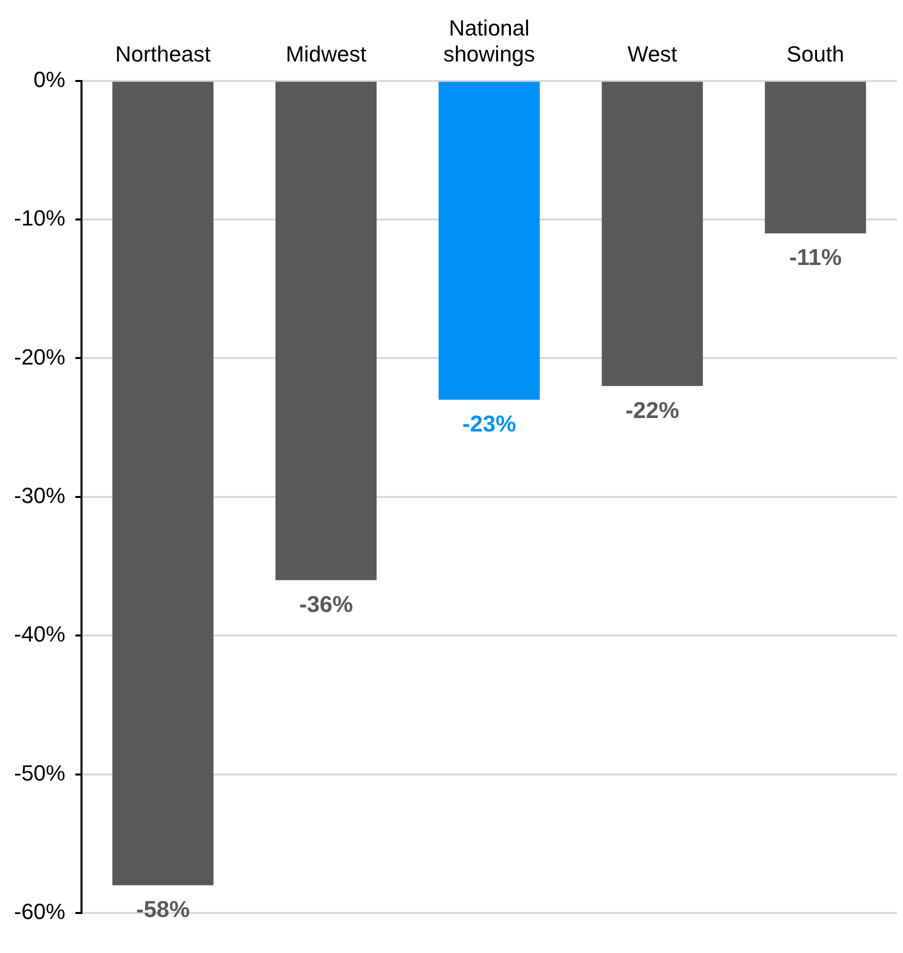 Image resolution: width=903 pixels, height=953 pixels. I want to click on y-tick-label: -50%, so click(40, 773).